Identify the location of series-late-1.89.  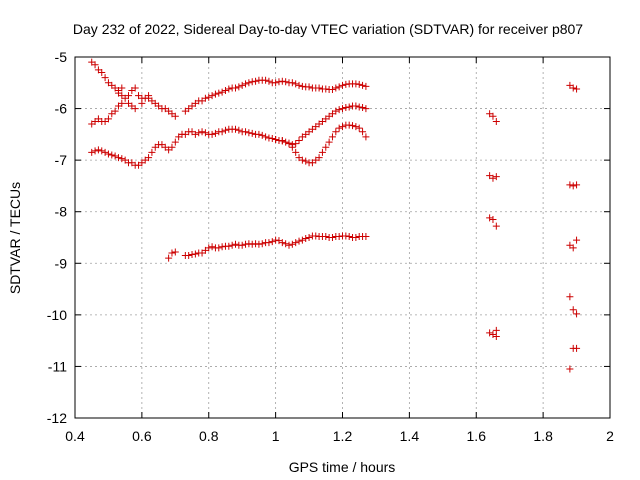
(573, 227).